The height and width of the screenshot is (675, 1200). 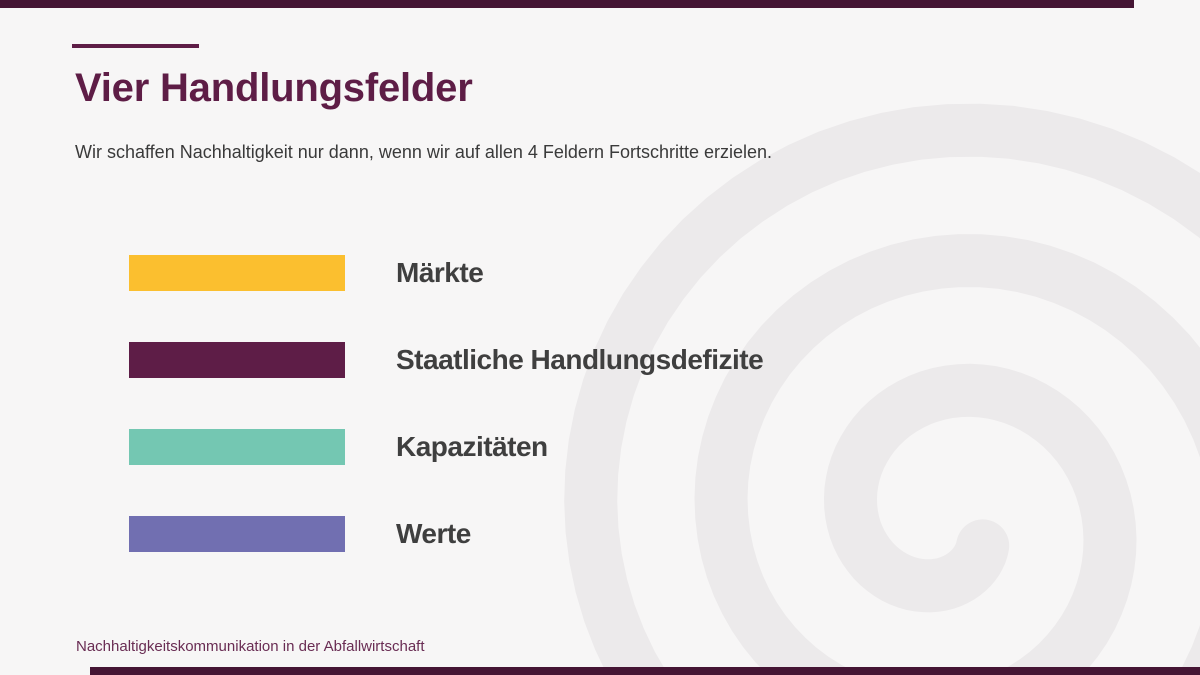 I want to click on field-row-maerkte: Märkte, so click(x=446, y=273).